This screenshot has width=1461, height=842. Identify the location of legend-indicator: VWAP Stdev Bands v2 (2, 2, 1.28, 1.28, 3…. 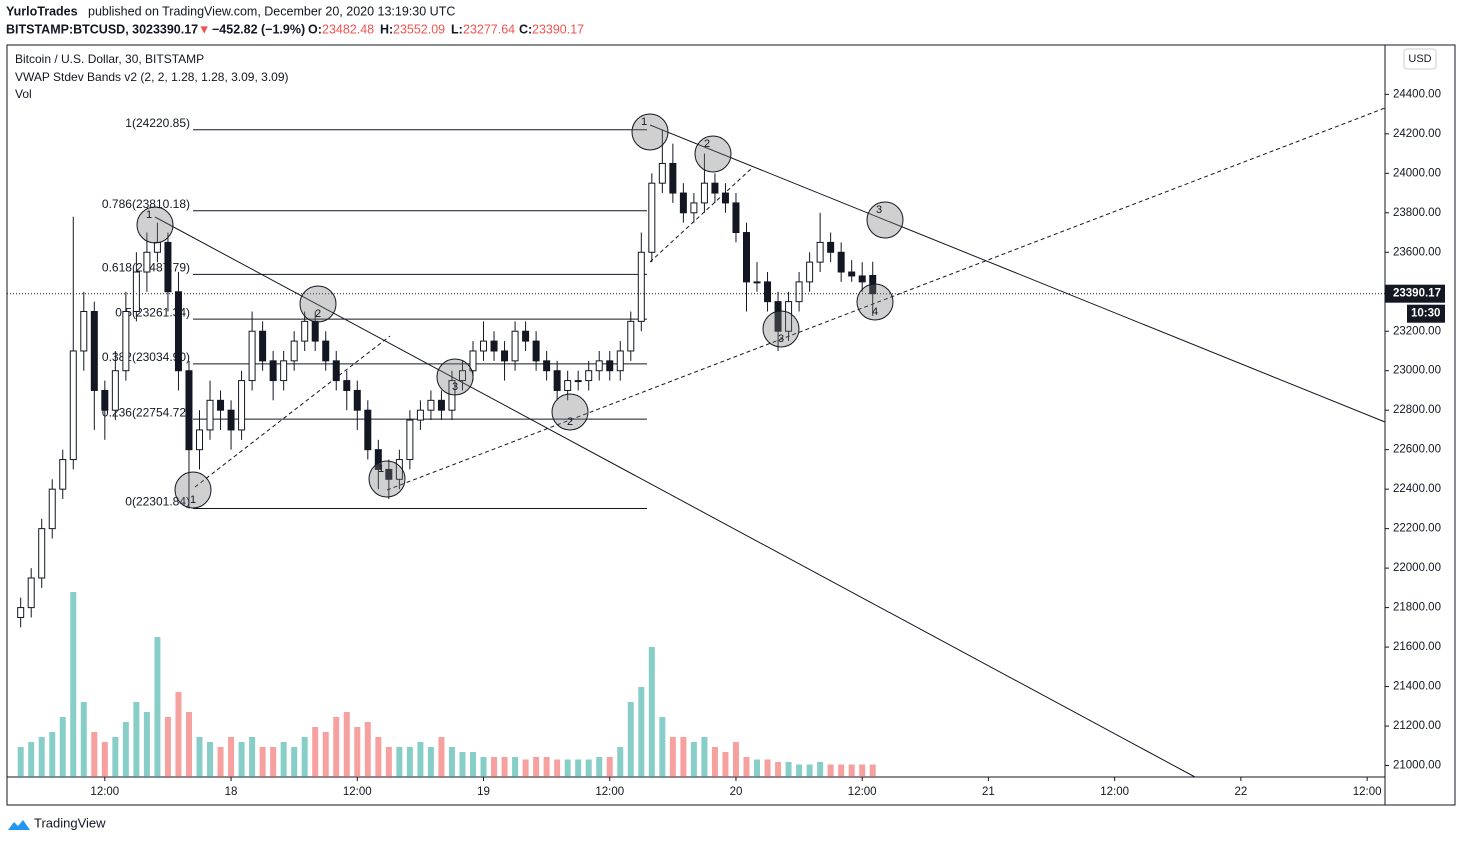
(152, 77).